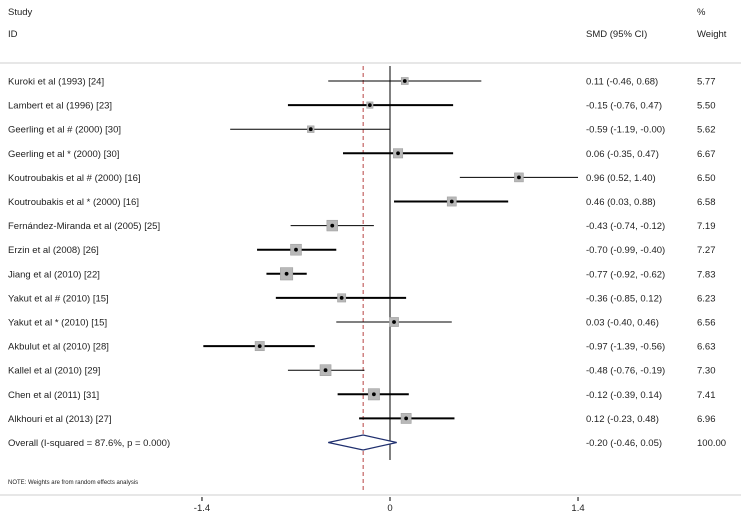 This screenshot has height=517, width=741. I want to click on study-label: Geerling et al # (2000) [30], so click(64, 130).